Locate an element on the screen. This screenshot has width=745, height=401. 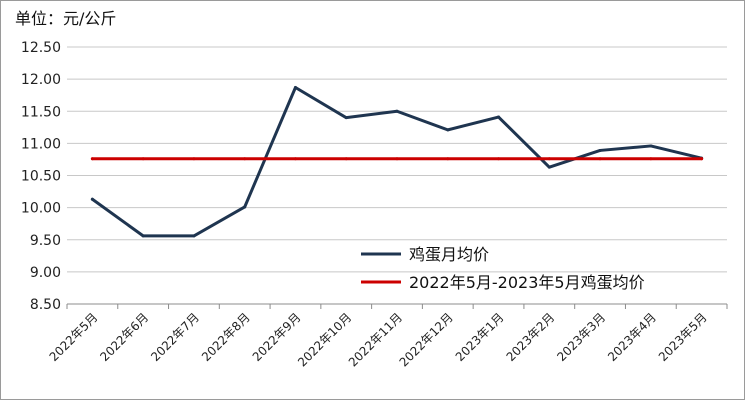
x-tick-label: 2022年10月 is located at coordinates (324, 339).